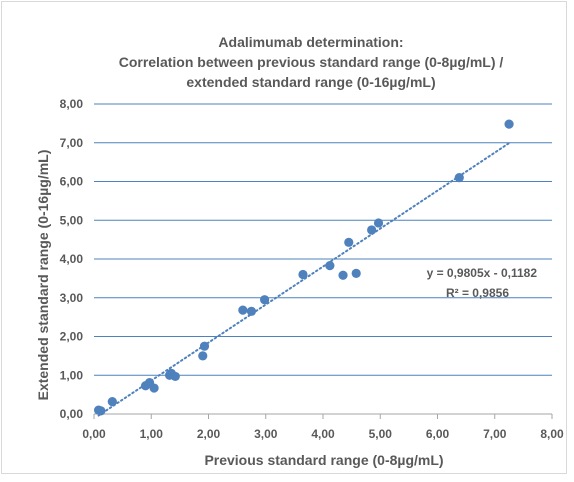  What do you see at coordinates (72, 104) in the screenshot?
I see `y-tick-label: 8,00` at bounding box center [72, 104].